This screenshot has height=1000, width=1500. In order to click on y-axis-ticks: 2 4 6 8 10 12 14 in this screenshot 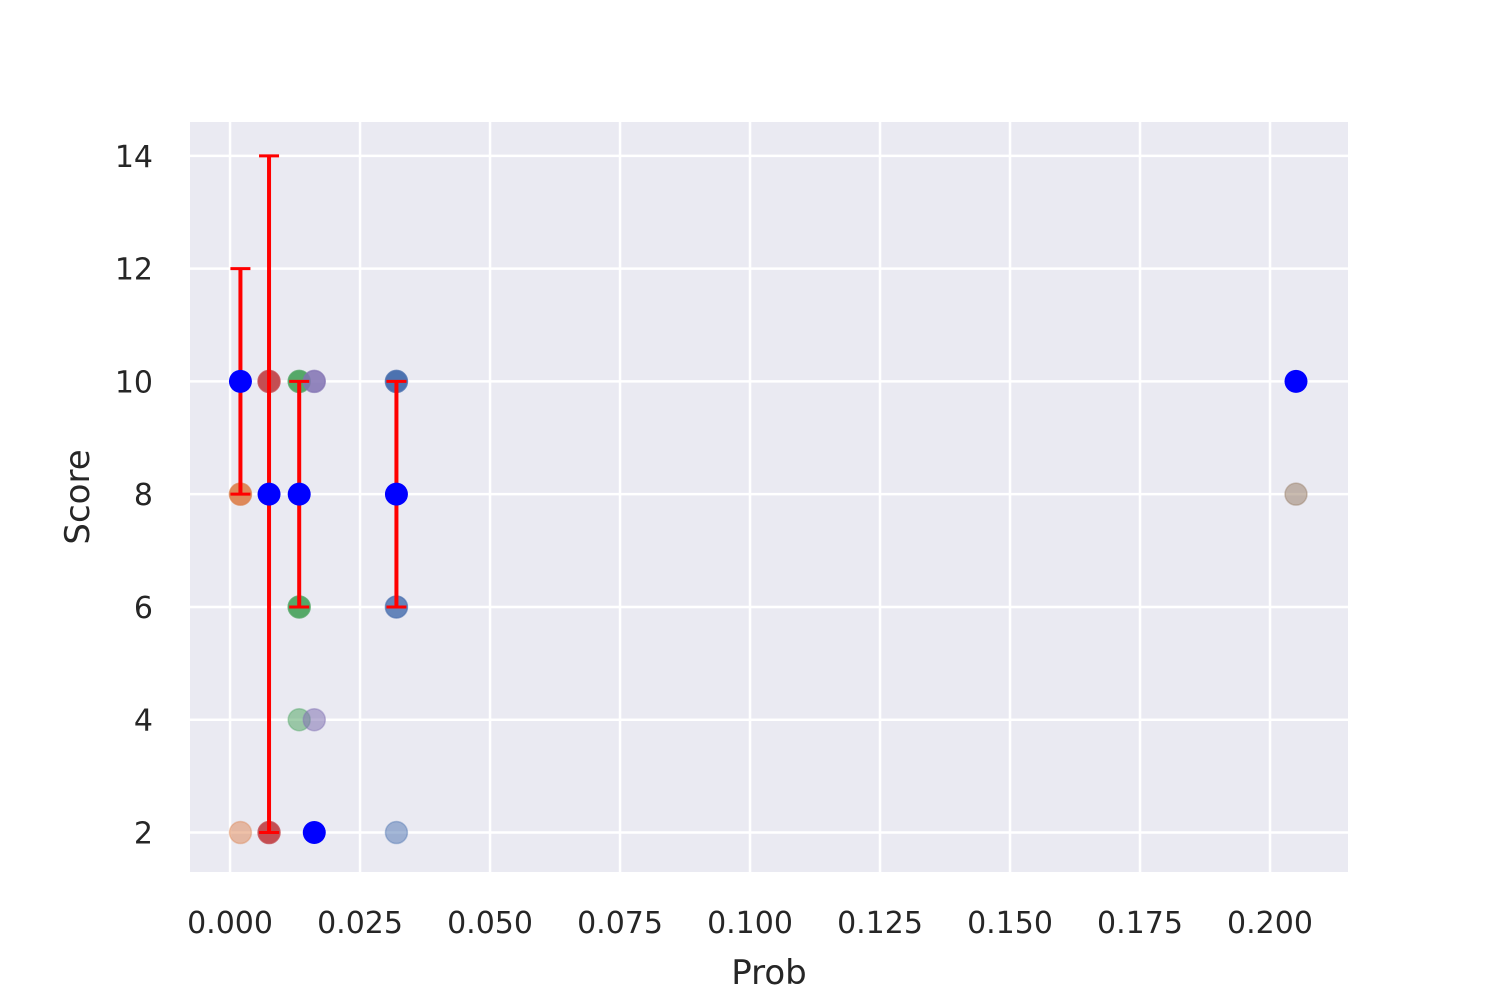, I will do `click(134, 496)`.